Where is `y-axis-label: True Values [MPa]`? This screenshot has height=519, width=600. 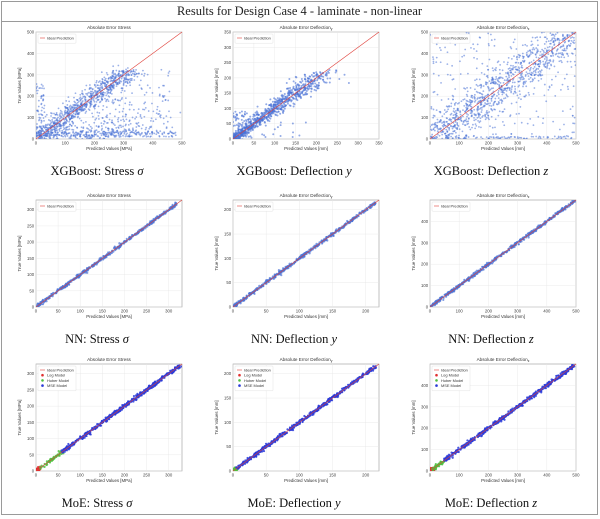 y-axis-label: True Values [MPa] is located at coordinates (19, 254).